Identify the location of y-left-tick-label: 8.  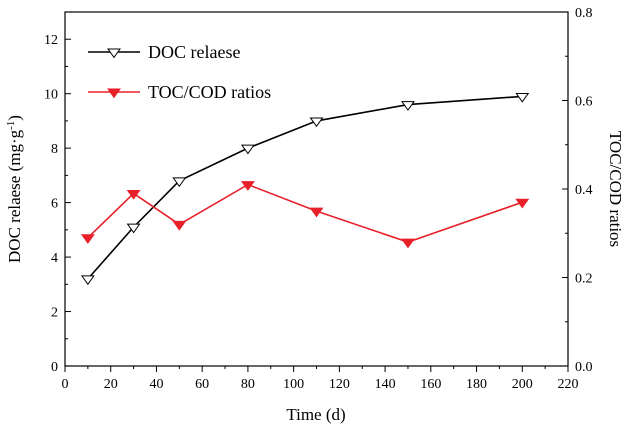
(54, 149).